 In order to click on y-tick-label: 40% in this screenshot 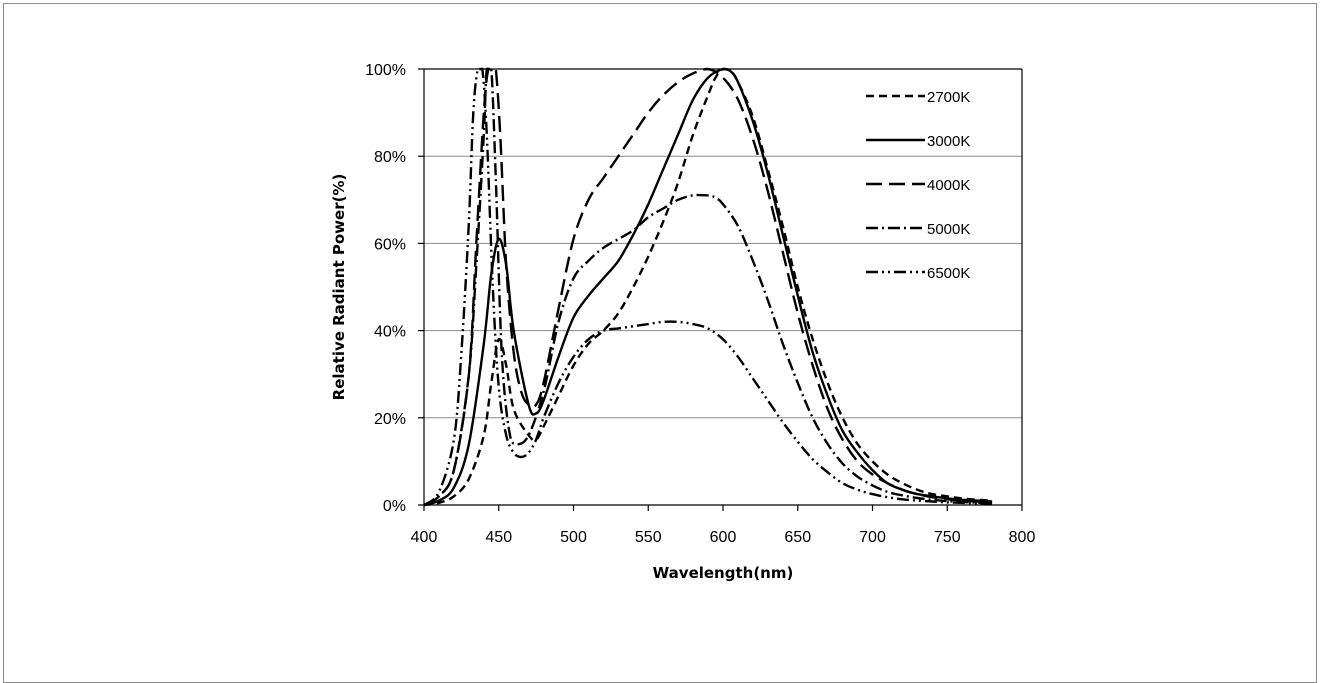, I will do `click(390, 332)`.